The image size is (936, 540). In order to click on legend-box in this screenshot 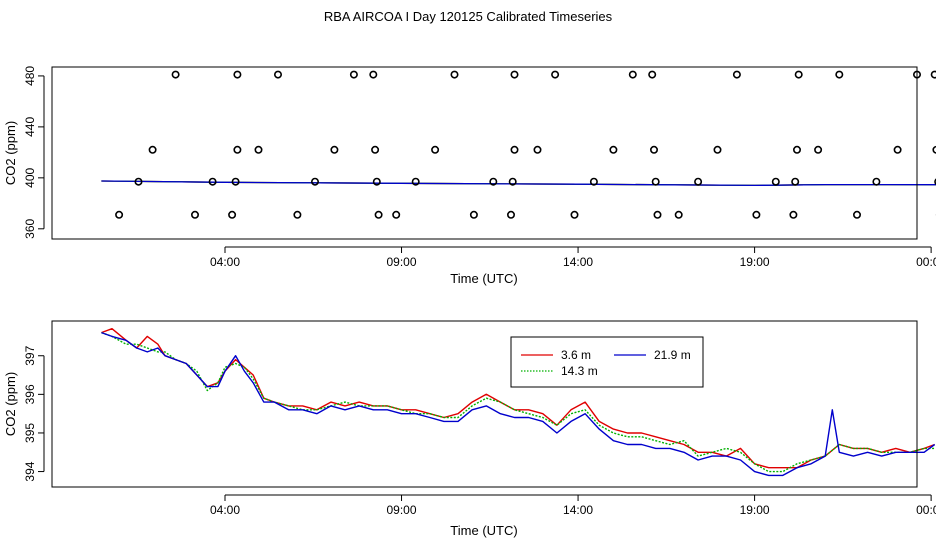, I will do `click(607, 362)`.